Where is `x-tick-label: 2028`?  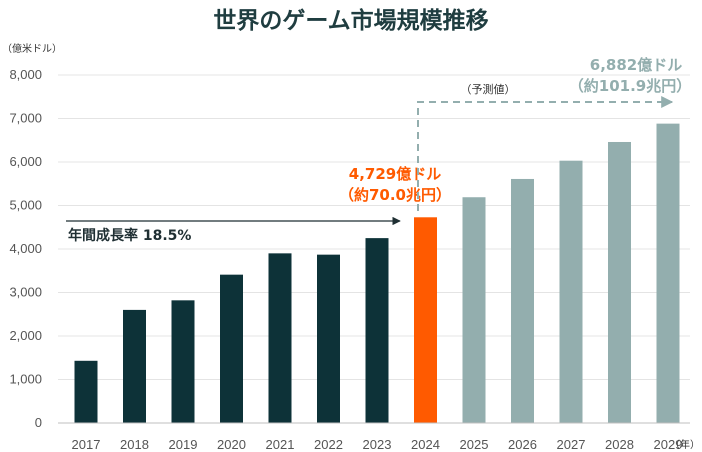
x-tick-label: 2028 is located at coordinates (619, 444).